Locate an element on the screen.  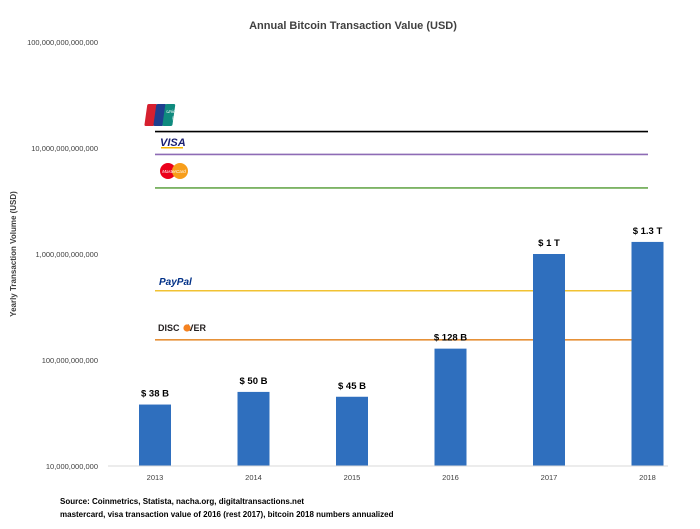
paypal-logo: PayPal is located at coordinates (175, 282).